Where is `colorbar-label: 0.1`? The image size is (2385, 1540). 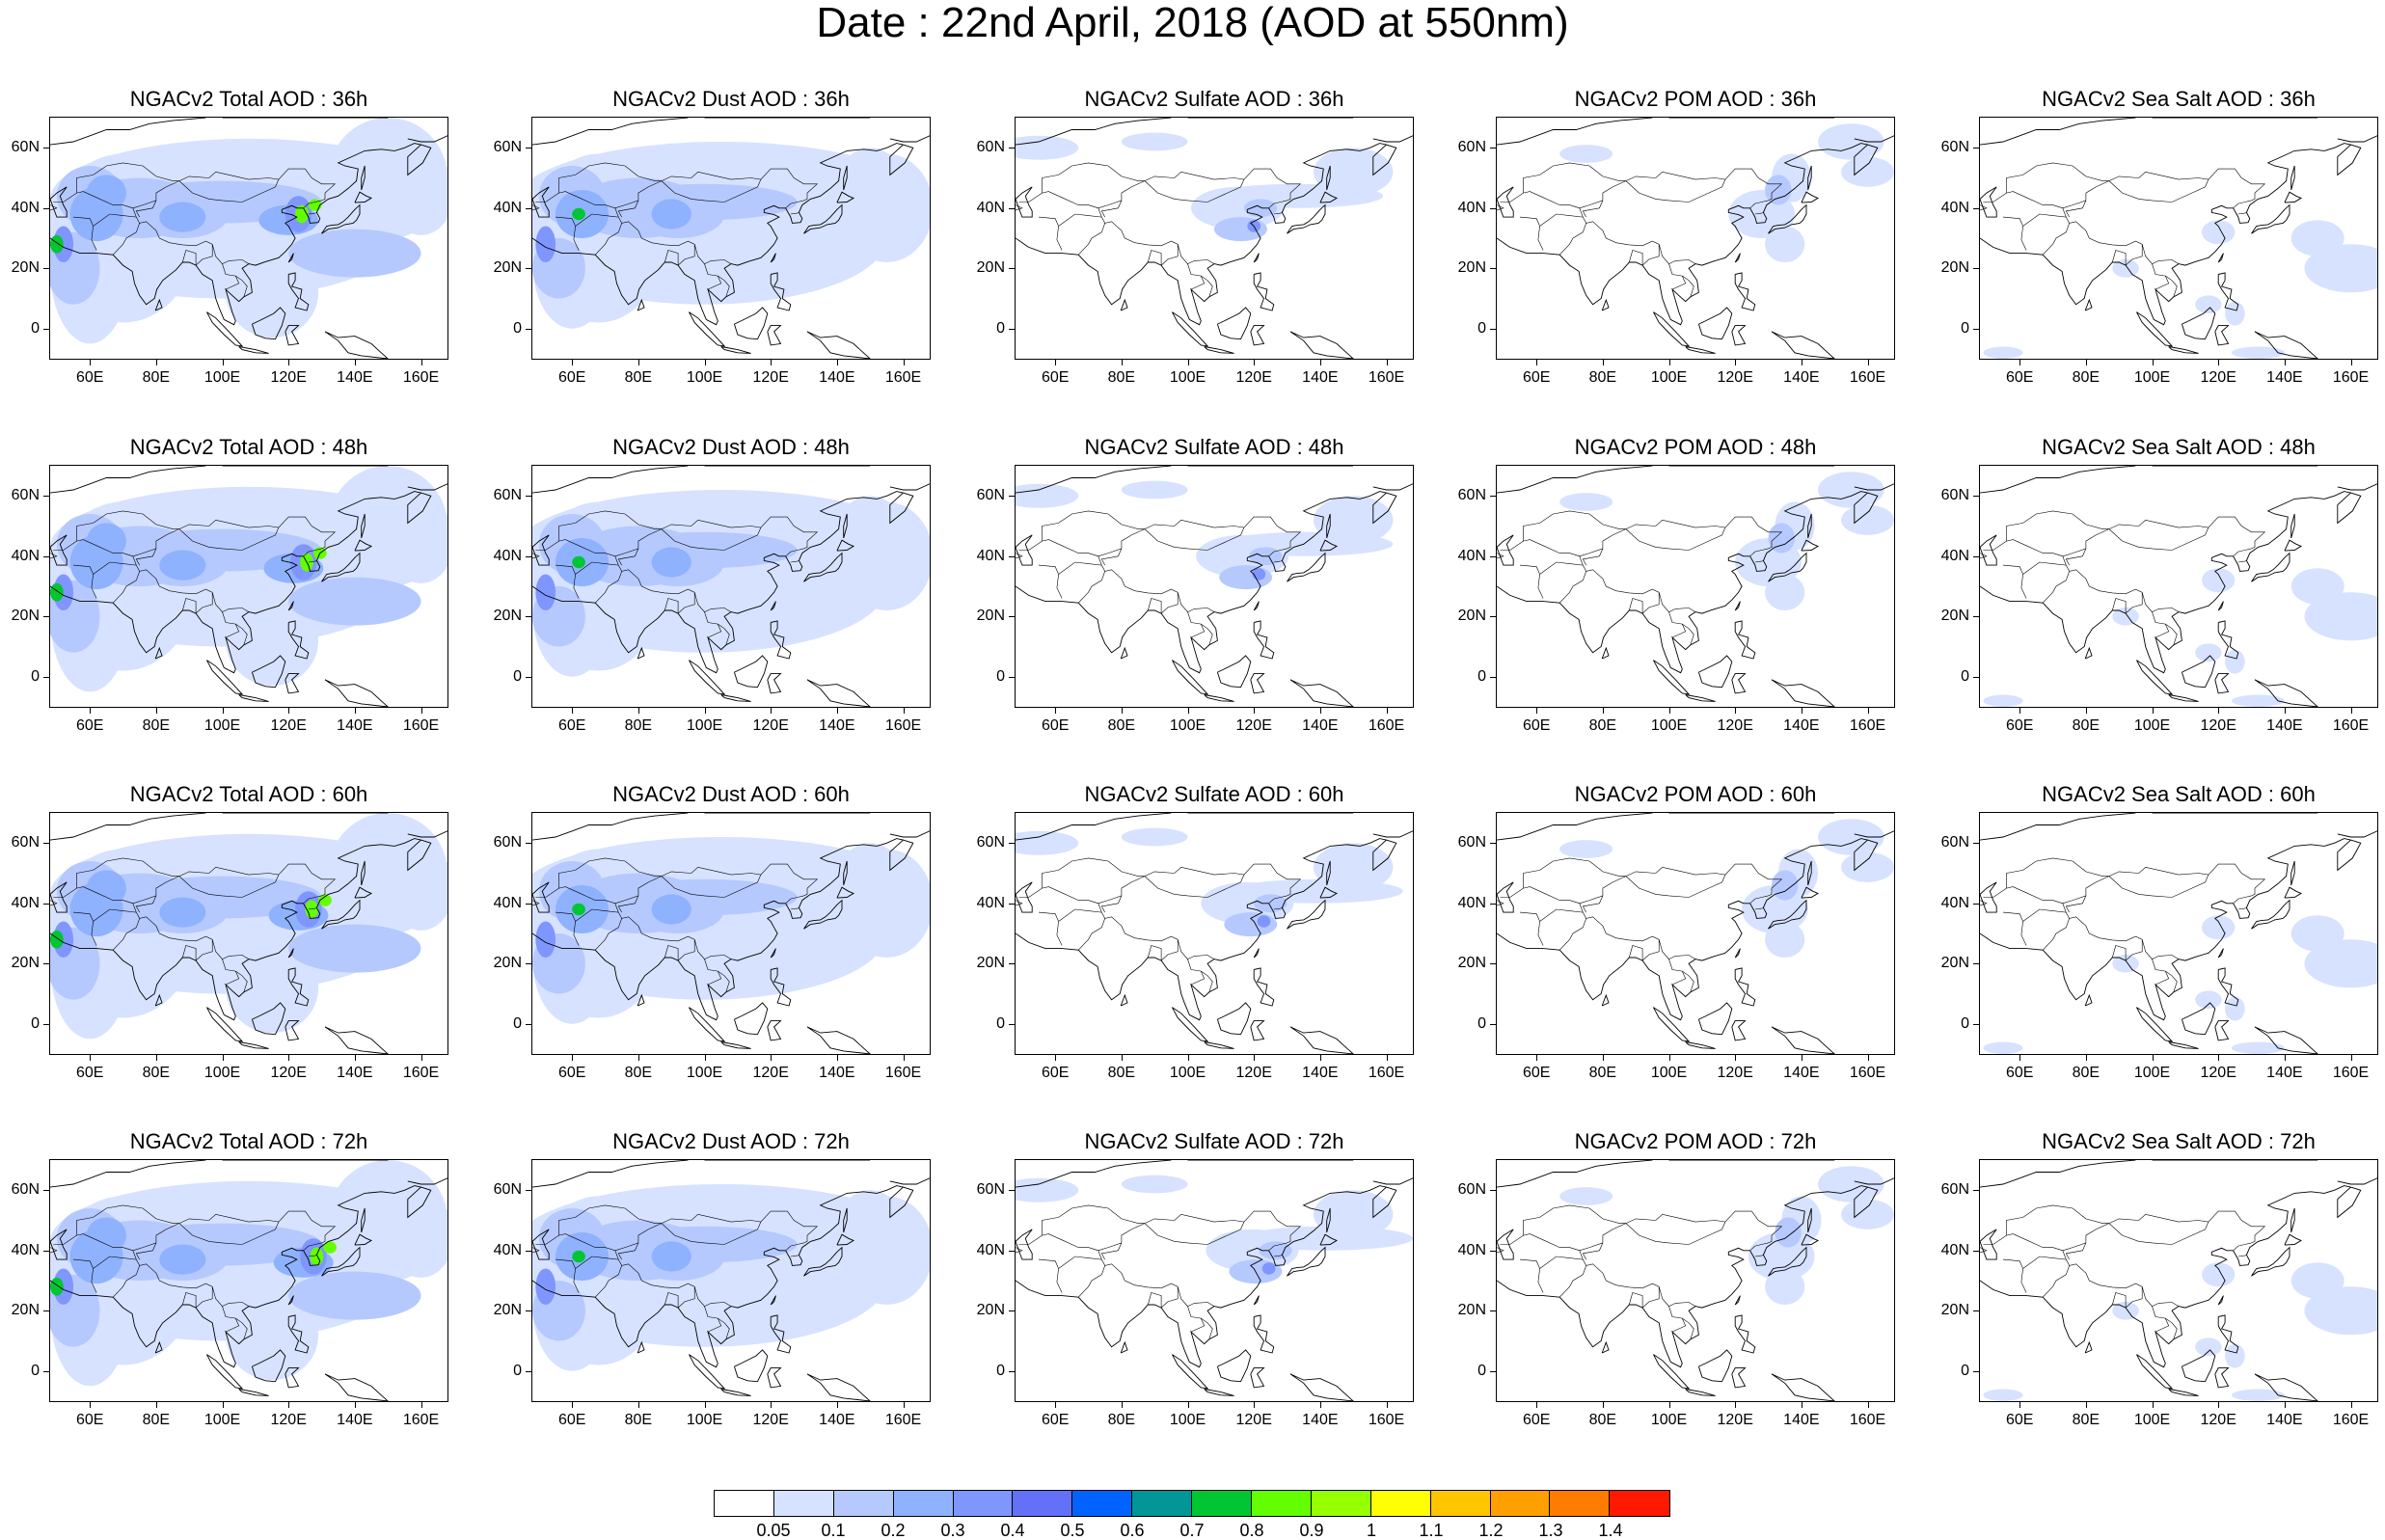 colorbar-label: 0.1 is located at coordinates (833, 1530).